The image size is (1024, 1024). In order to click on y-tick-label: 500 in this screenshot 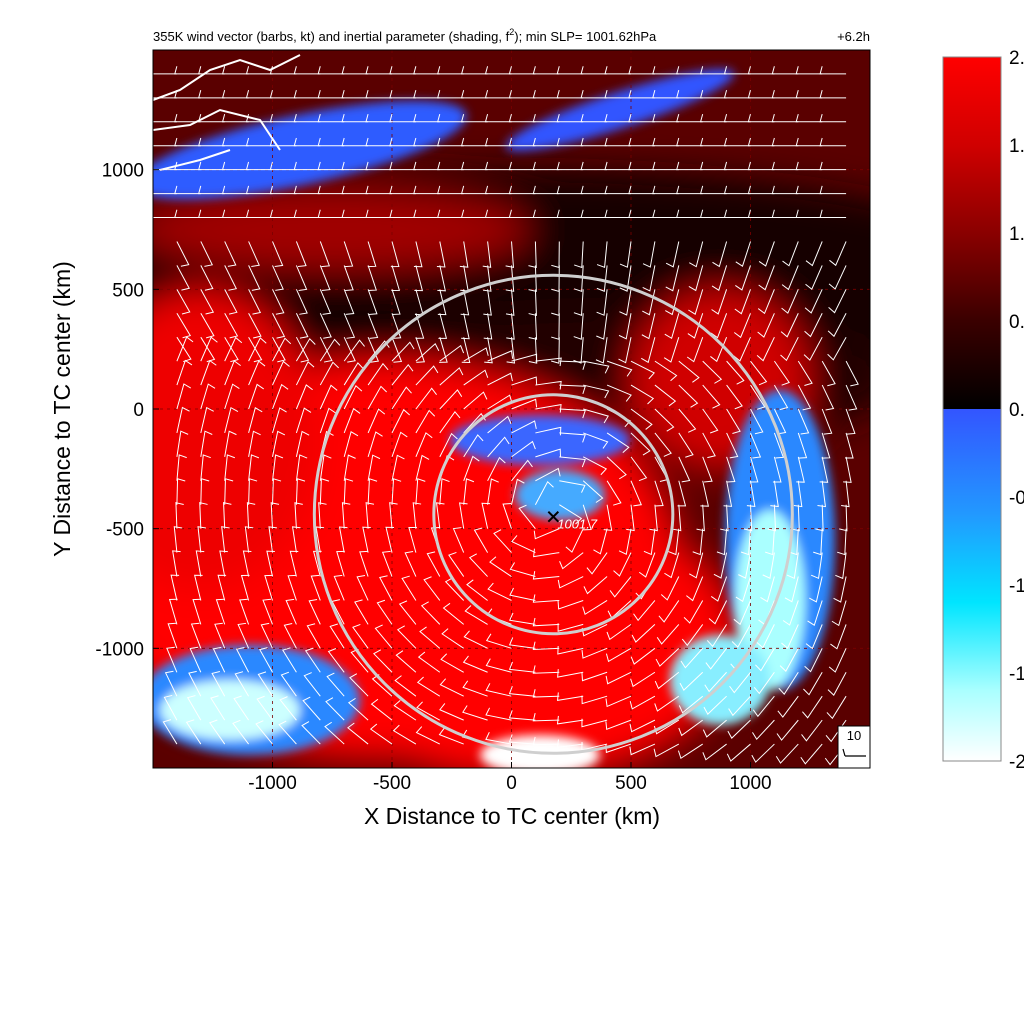, I will do `click(128, 290)`.